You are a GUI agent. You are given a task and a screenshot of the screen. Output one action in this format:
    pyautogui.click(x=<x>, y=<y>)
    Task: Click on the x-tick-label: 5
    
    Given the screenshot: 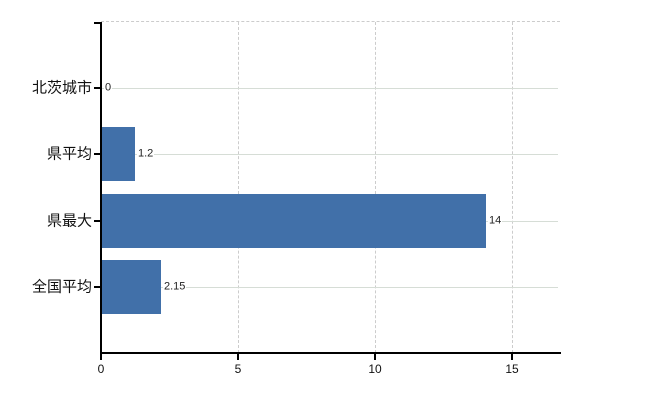 What is the action you would take?
    pyautogui.click(x=238, y=369)
    